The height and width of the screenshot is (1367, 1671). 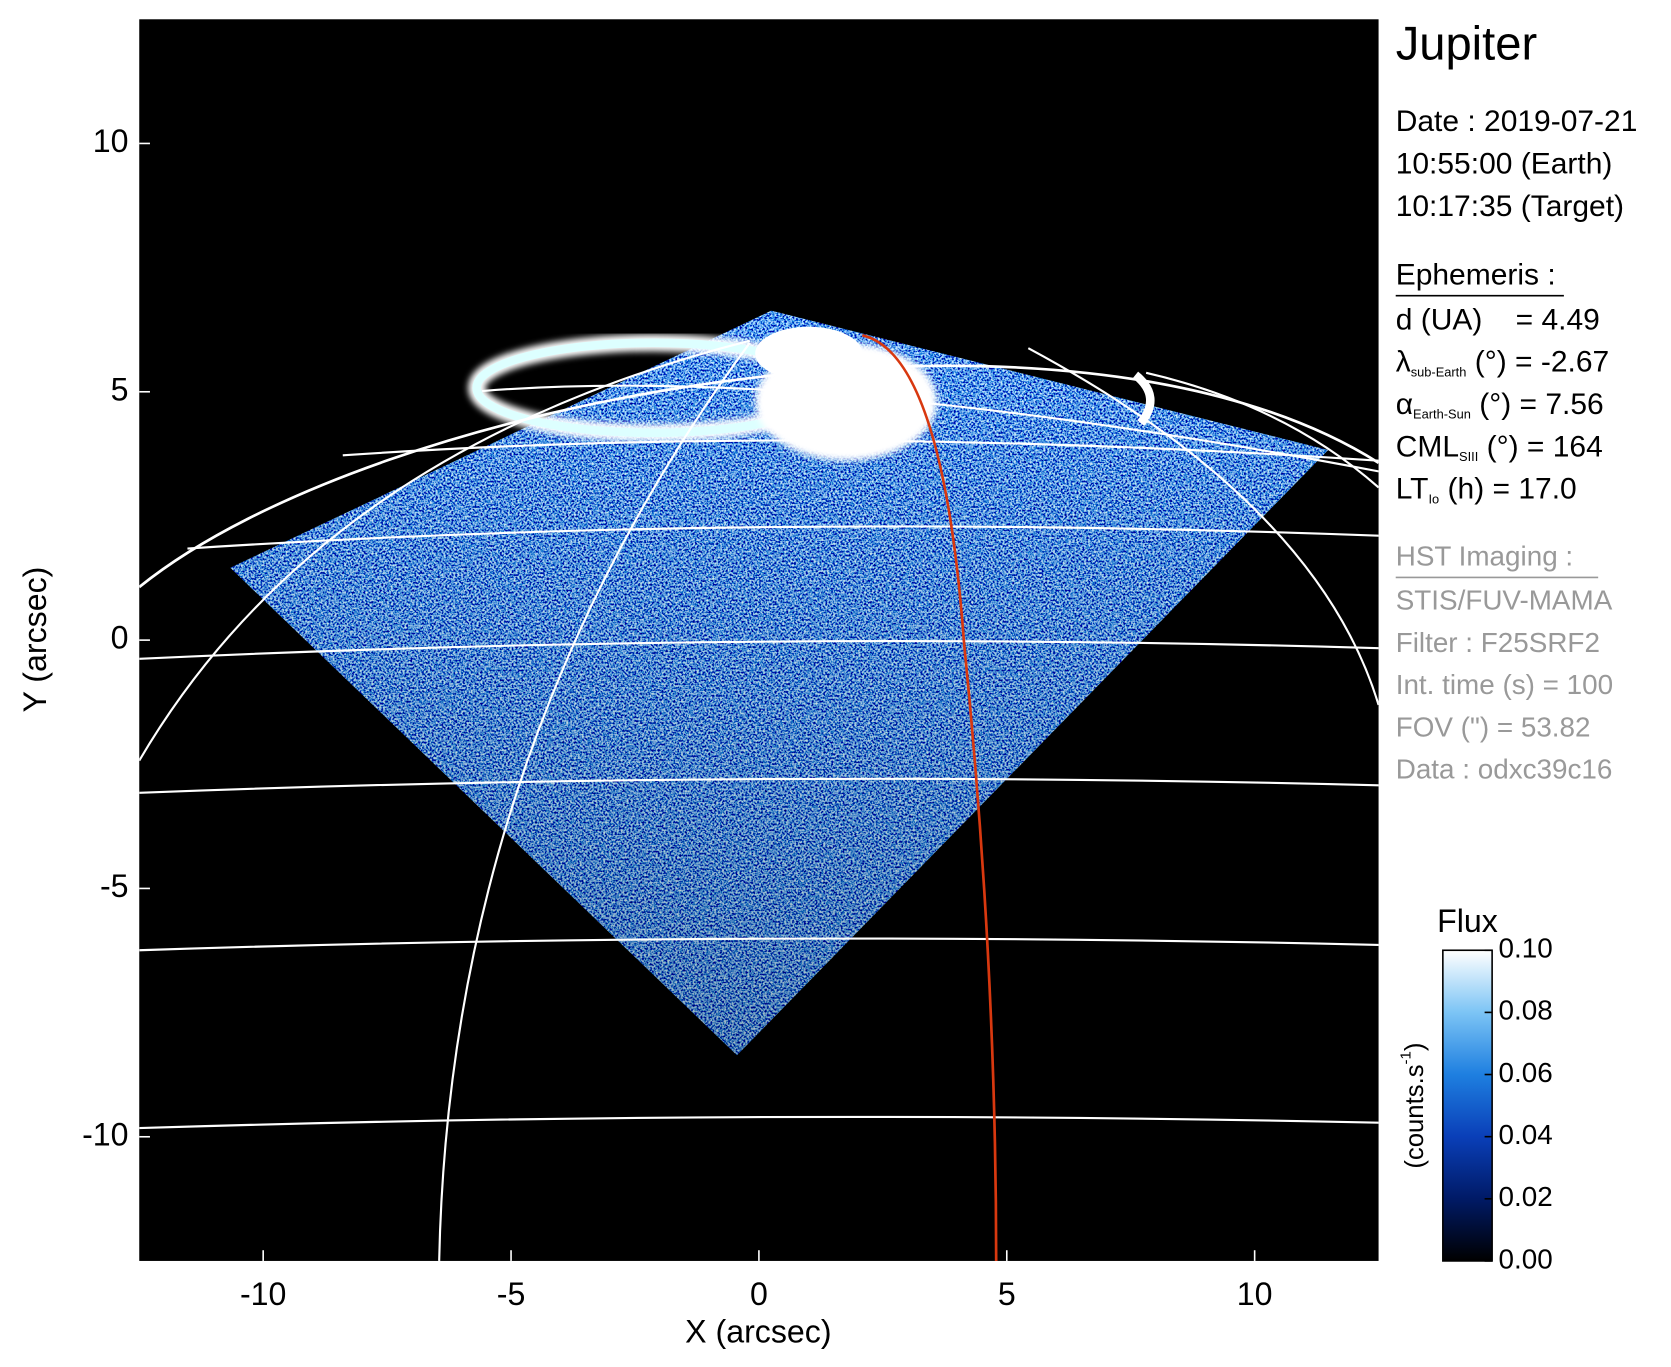 I want to click on imaging-line: STIS/FUV-MAMA, so click(x=1504, y=599).